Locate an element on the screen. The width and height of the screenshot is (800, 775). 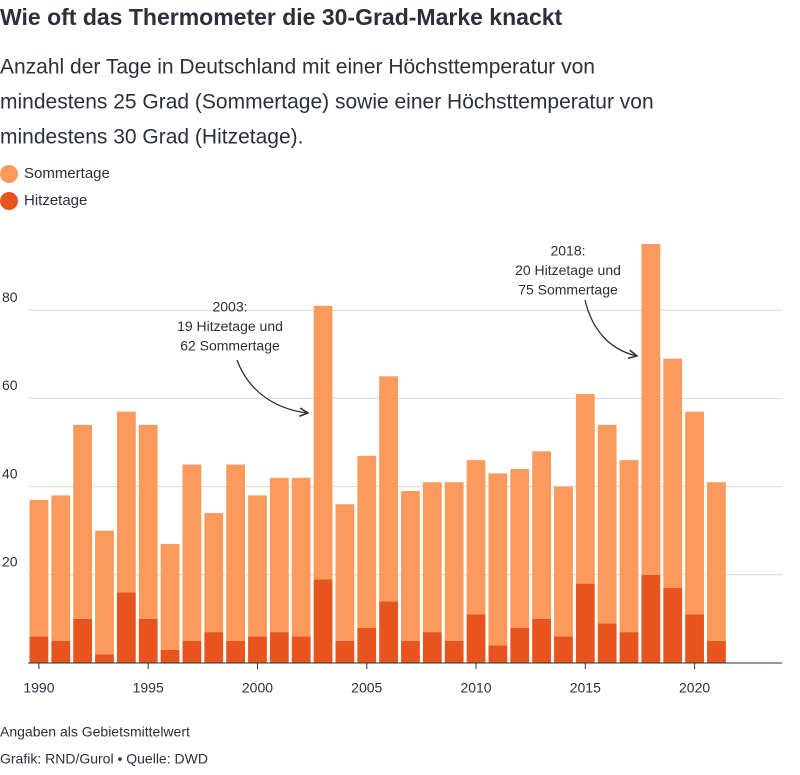
annotation: 2003: is located at coordinates (229, 307).